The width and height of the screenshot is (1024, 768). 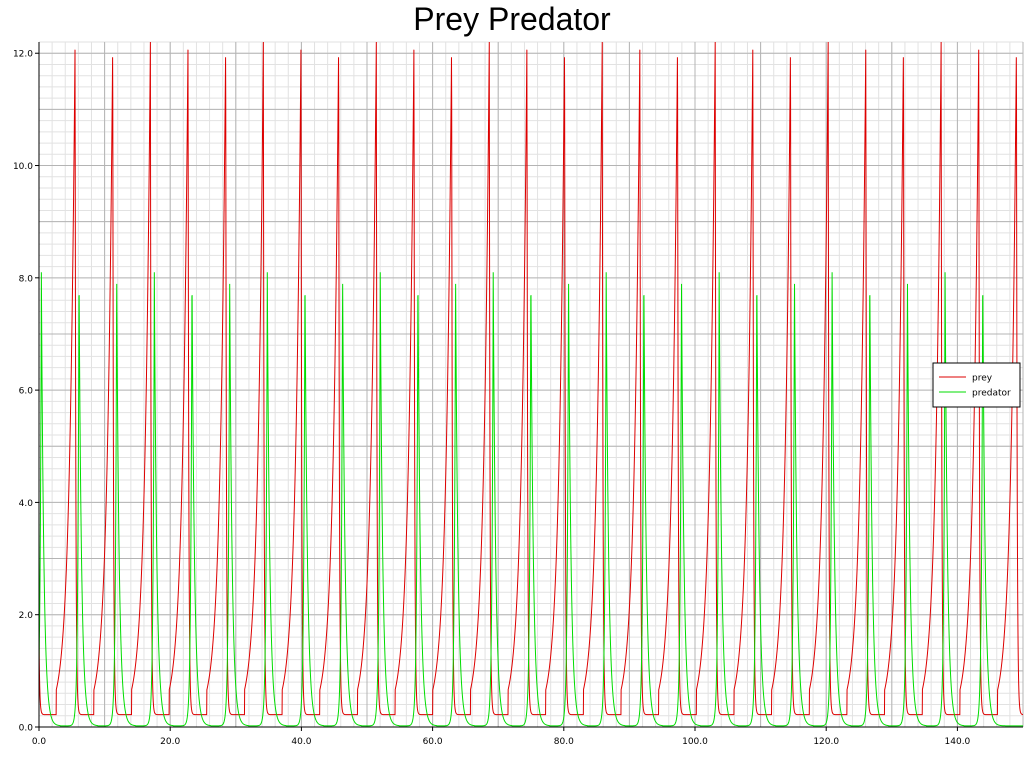 I want to click on x-tick-label: 80.0, so click(x=564, y=742).